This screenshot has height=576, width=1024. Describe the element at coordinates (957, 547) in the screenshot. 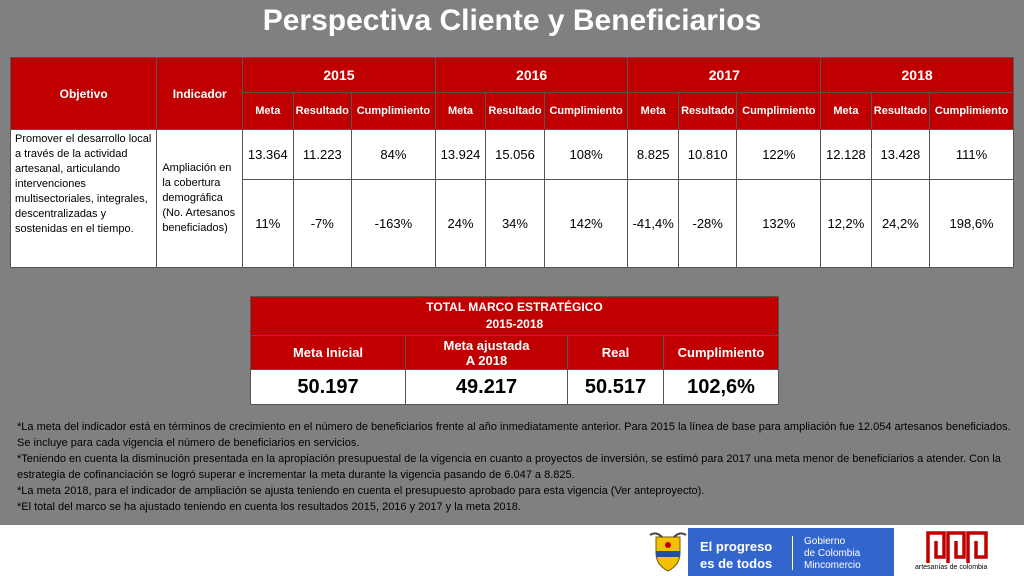

I see `artesanias-logo-icon` at that location.